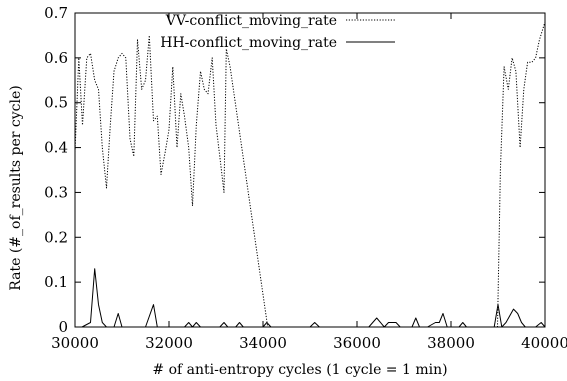  I want to click on x-tick-label: 32000, so click(169, 343).